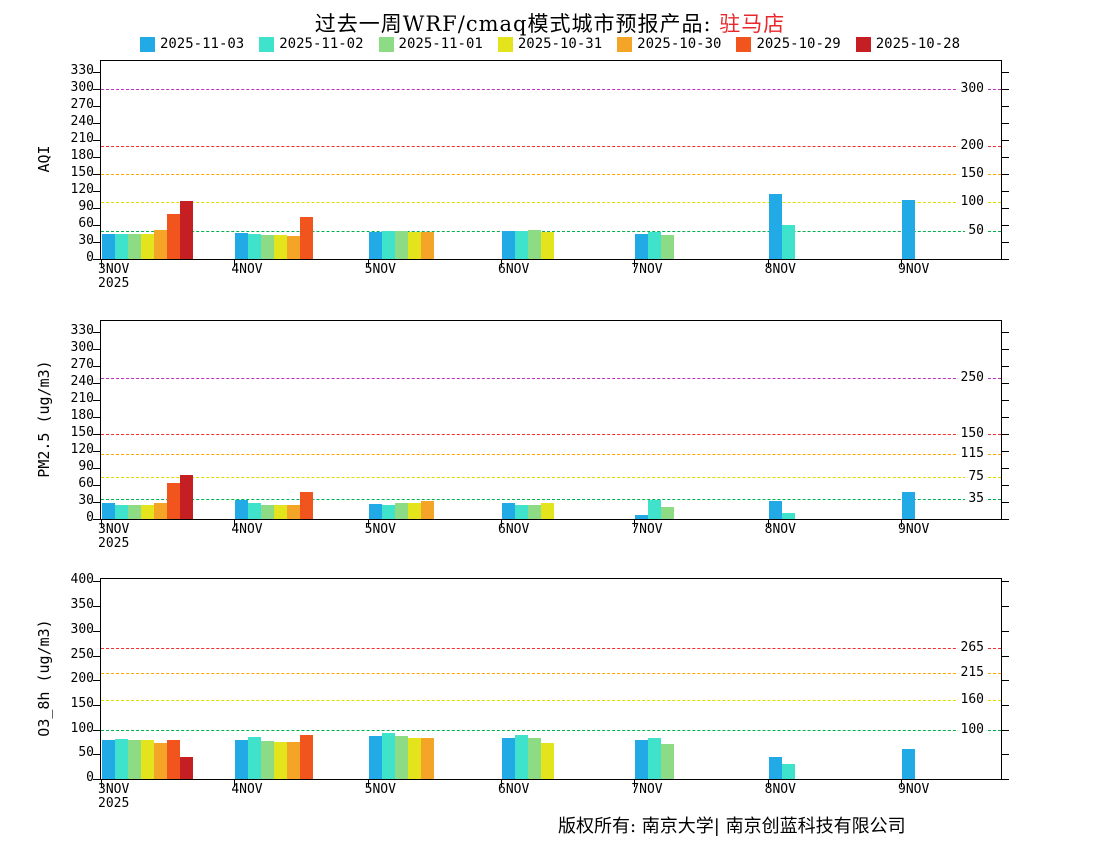  What do you see at coordinates (647, 269) in the screenshot?
I see `x-tick-label: 7NOV` at bounding box center [647, 269].